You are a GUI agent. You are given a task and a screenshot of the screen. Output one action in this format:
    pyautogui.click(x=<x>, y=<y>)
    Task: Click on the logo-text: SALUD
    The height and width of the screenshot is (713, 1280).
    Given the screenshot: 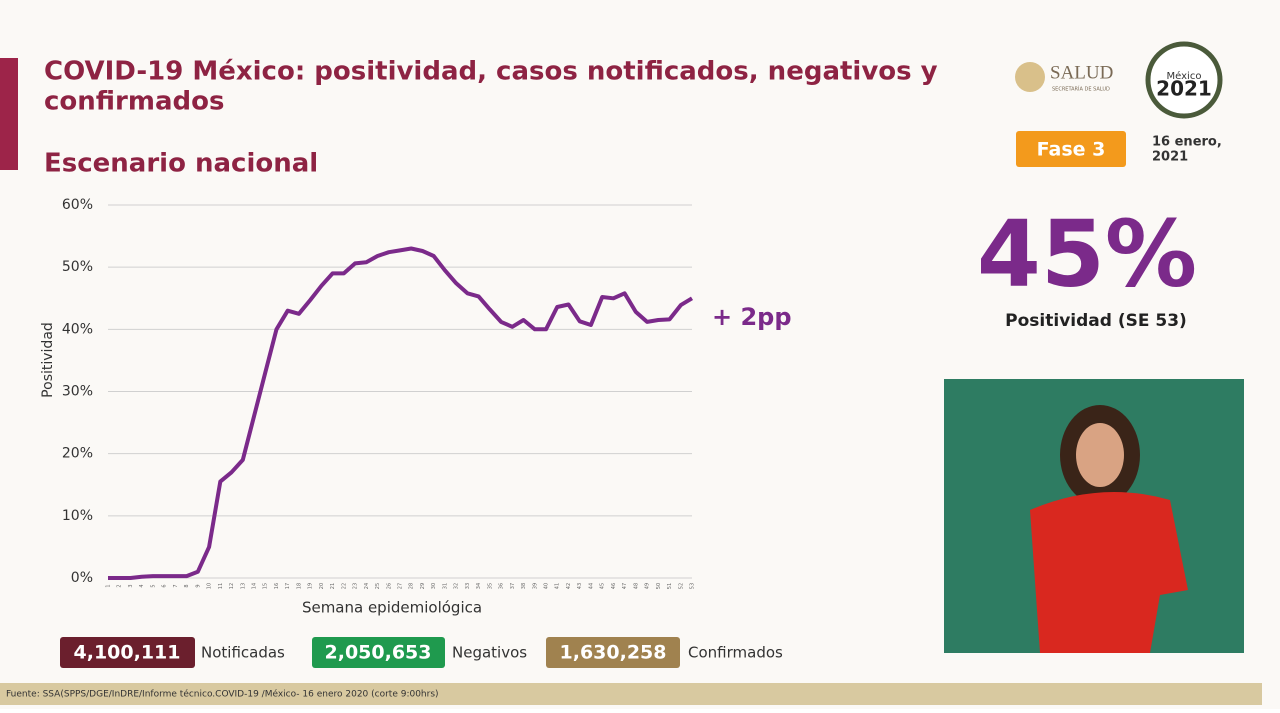 What is the action you would take?
    pyautogui.click(x=1081, y=72)
    